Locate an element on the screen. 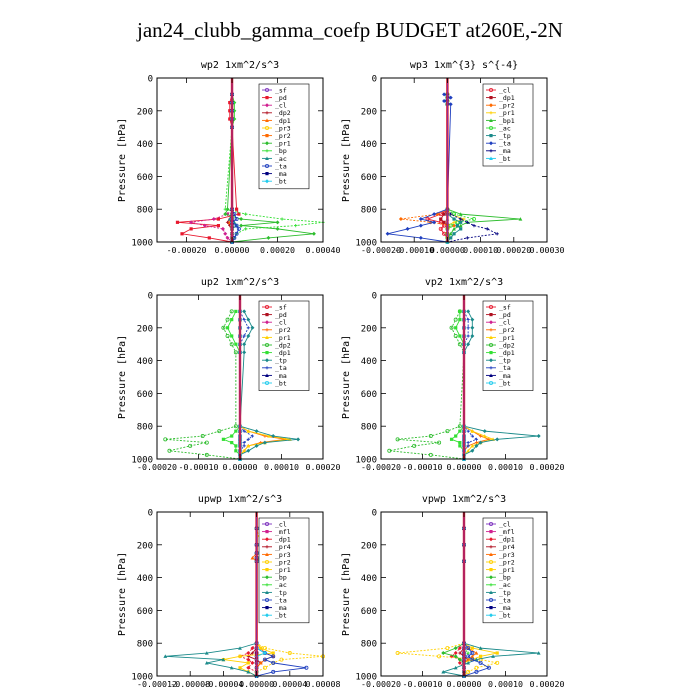  y-tick-label: 400 is located at coordinates (145, 362).